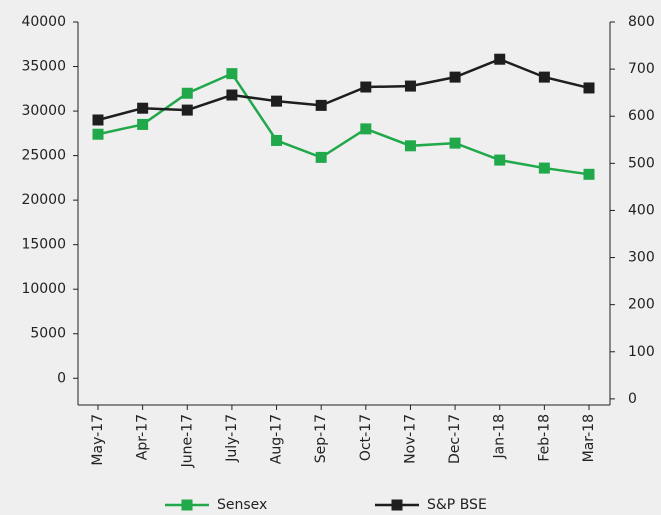 The image size is (661, 515). Describe the element at coordinates (43, 22) in the screenshot. I see `y-tick-label: 40000` at that location.